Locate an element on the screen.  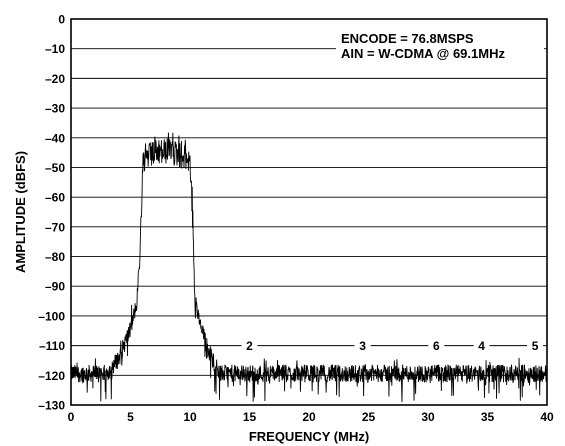
x-tick-label: 10 is located at coordinates (190, 417).